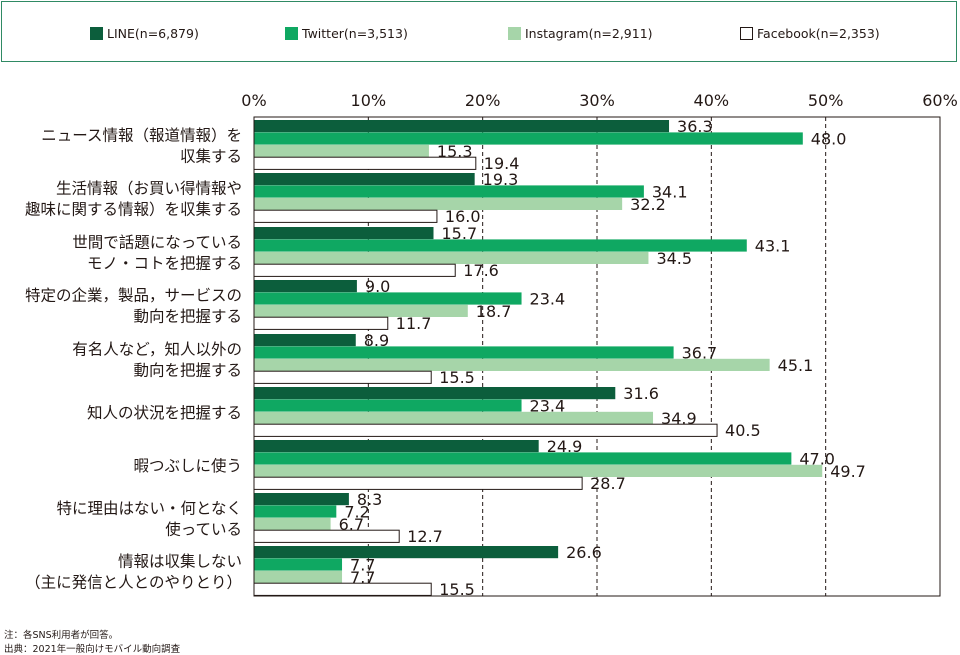 This screenshot has width=960, height=655. Describe the element at coordinates (425, 536) in the screenshot. I see `value-label: 12.7` at that location.